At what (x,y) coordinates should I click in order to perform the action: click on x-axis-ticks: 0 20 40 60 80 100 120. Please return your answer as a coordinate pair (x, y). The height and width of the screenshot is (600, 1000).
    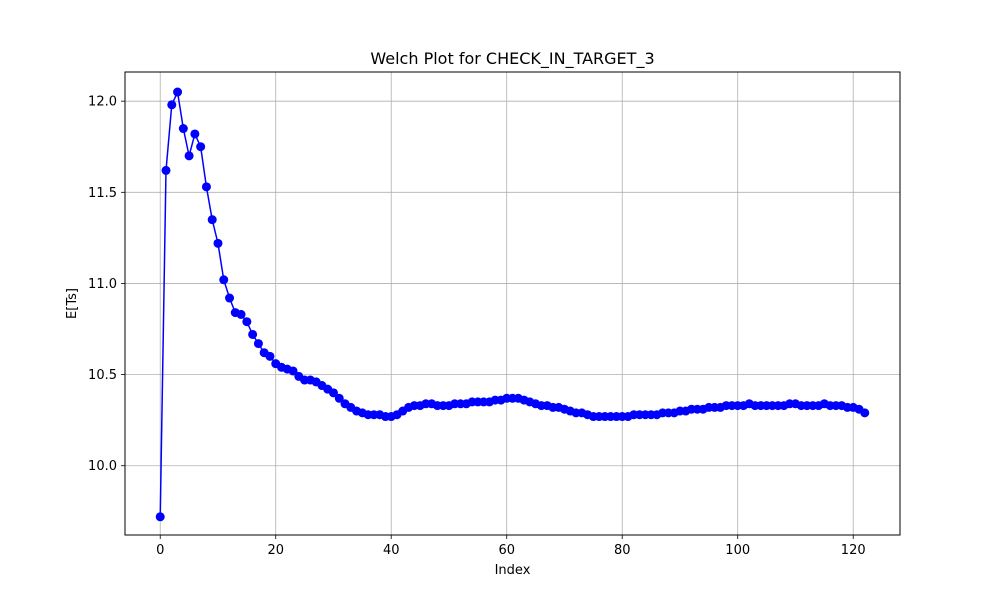
    Looking at the image, I should click on (511, 546).